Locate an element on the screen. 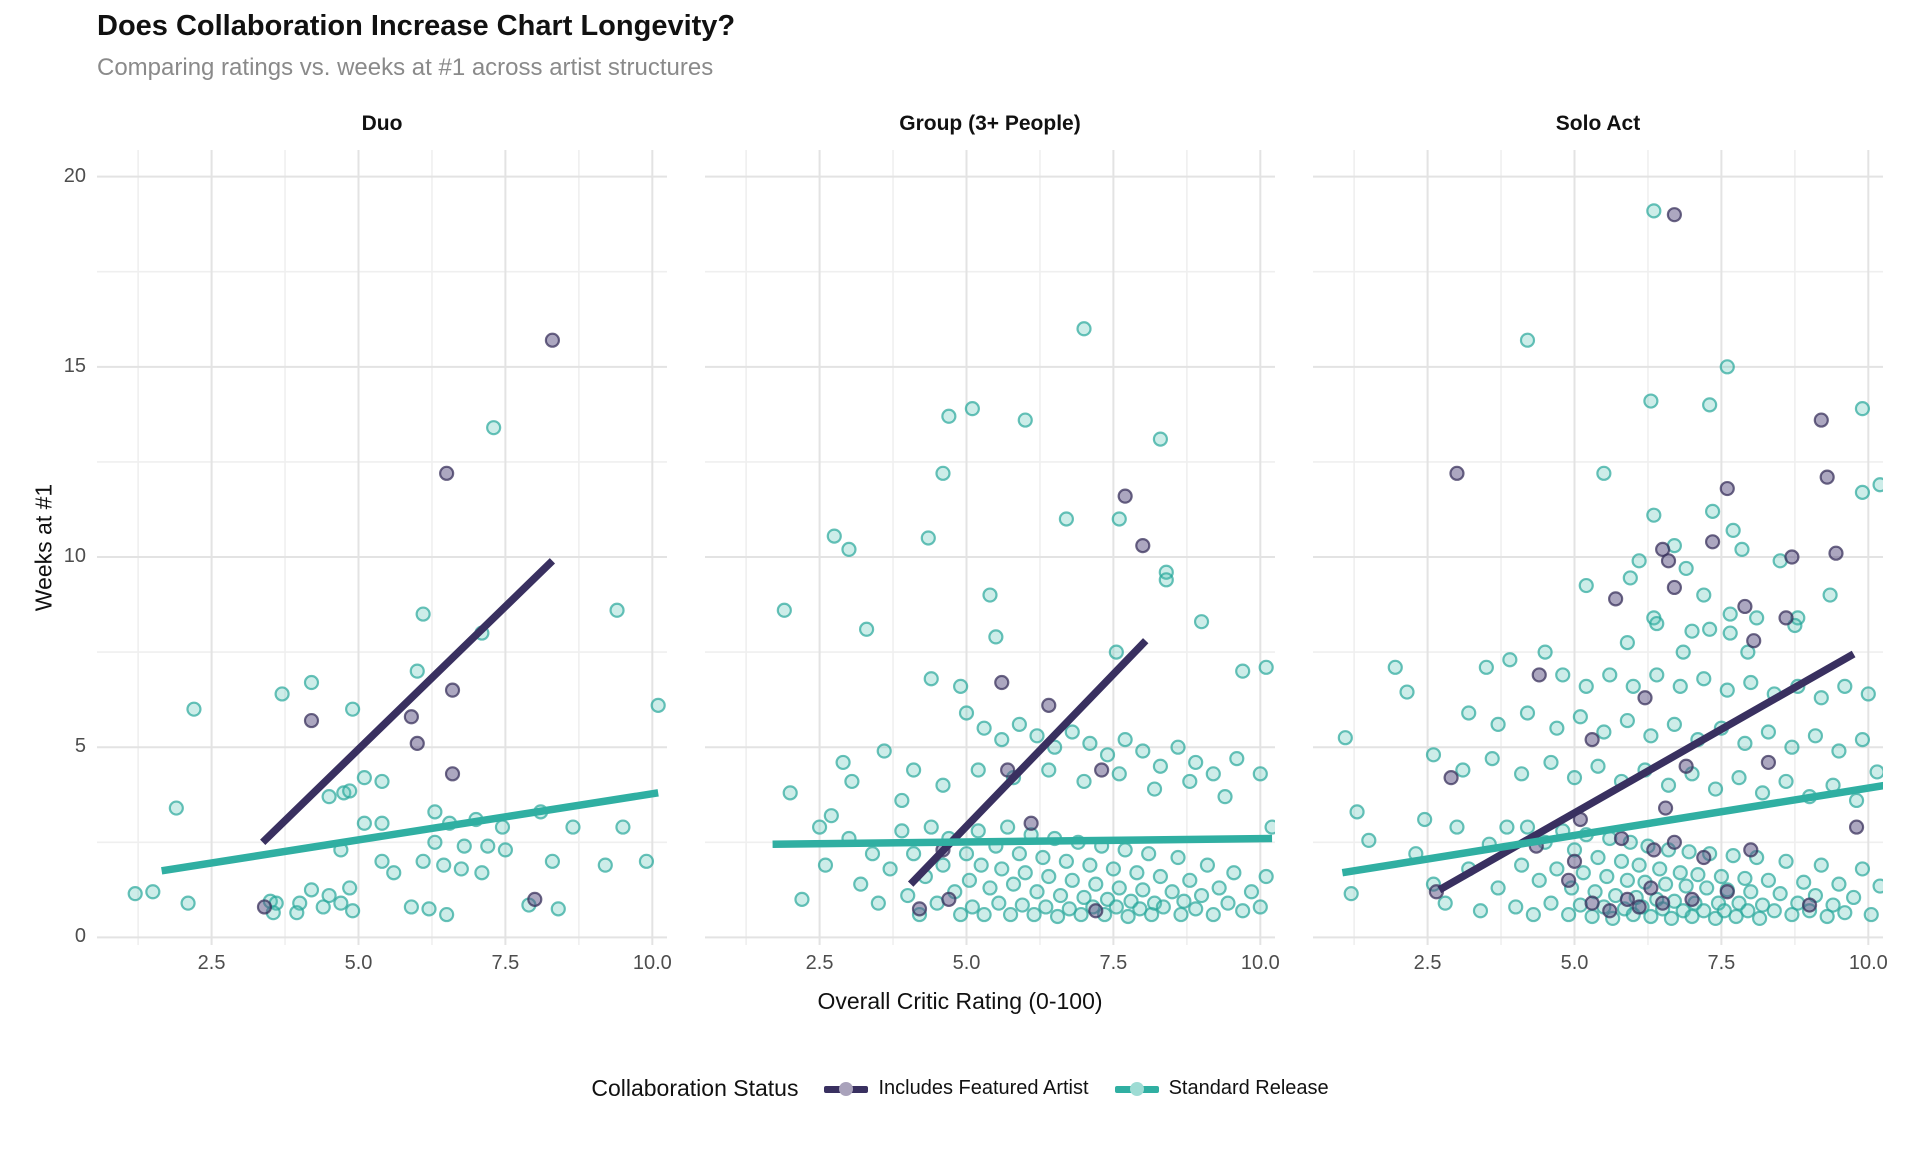 The width and height of the screenshot is (1920, 1152). x-tick-label: 2.5 is located at coordinates (819, 963).